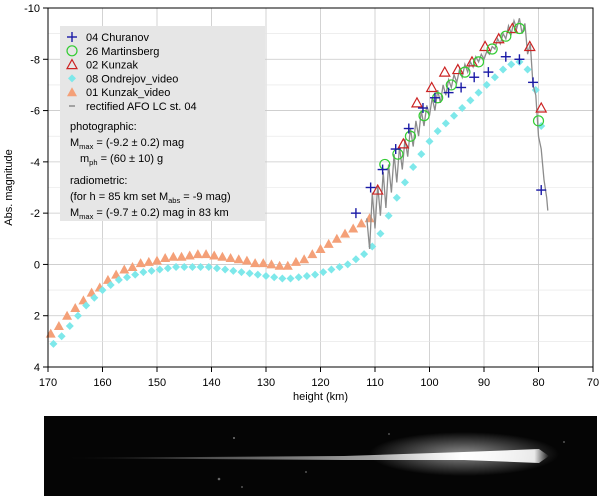  Describe the element at coordinates (429, 383) in the screenshot. I see `x-tick-label: 100` at that location.